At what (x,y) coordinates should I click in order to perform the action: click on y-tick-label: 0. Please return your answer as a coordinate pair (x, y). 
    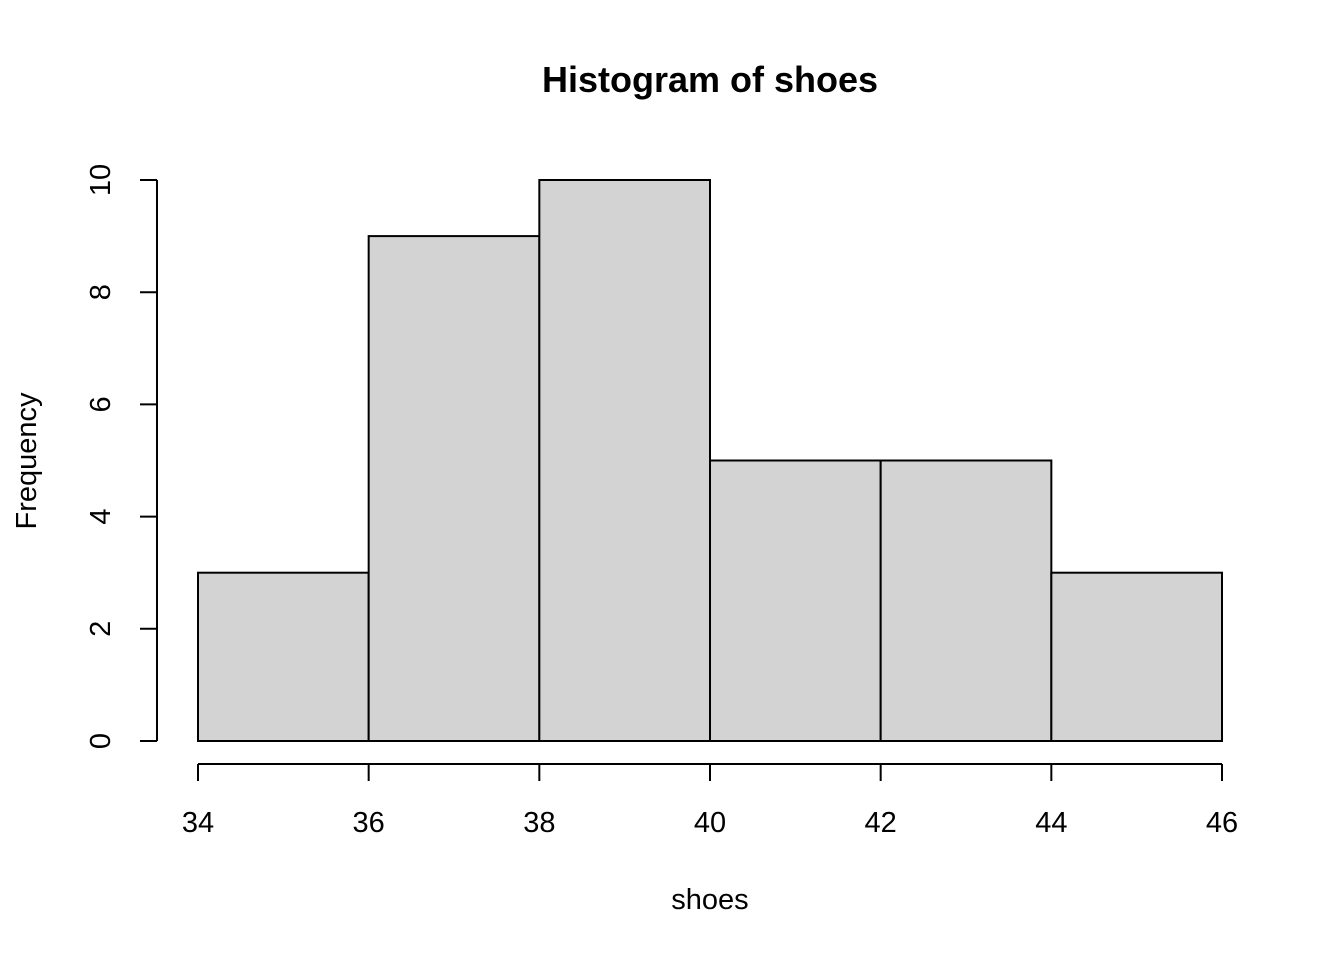
    Looking at the image, I should click on (101, 741).